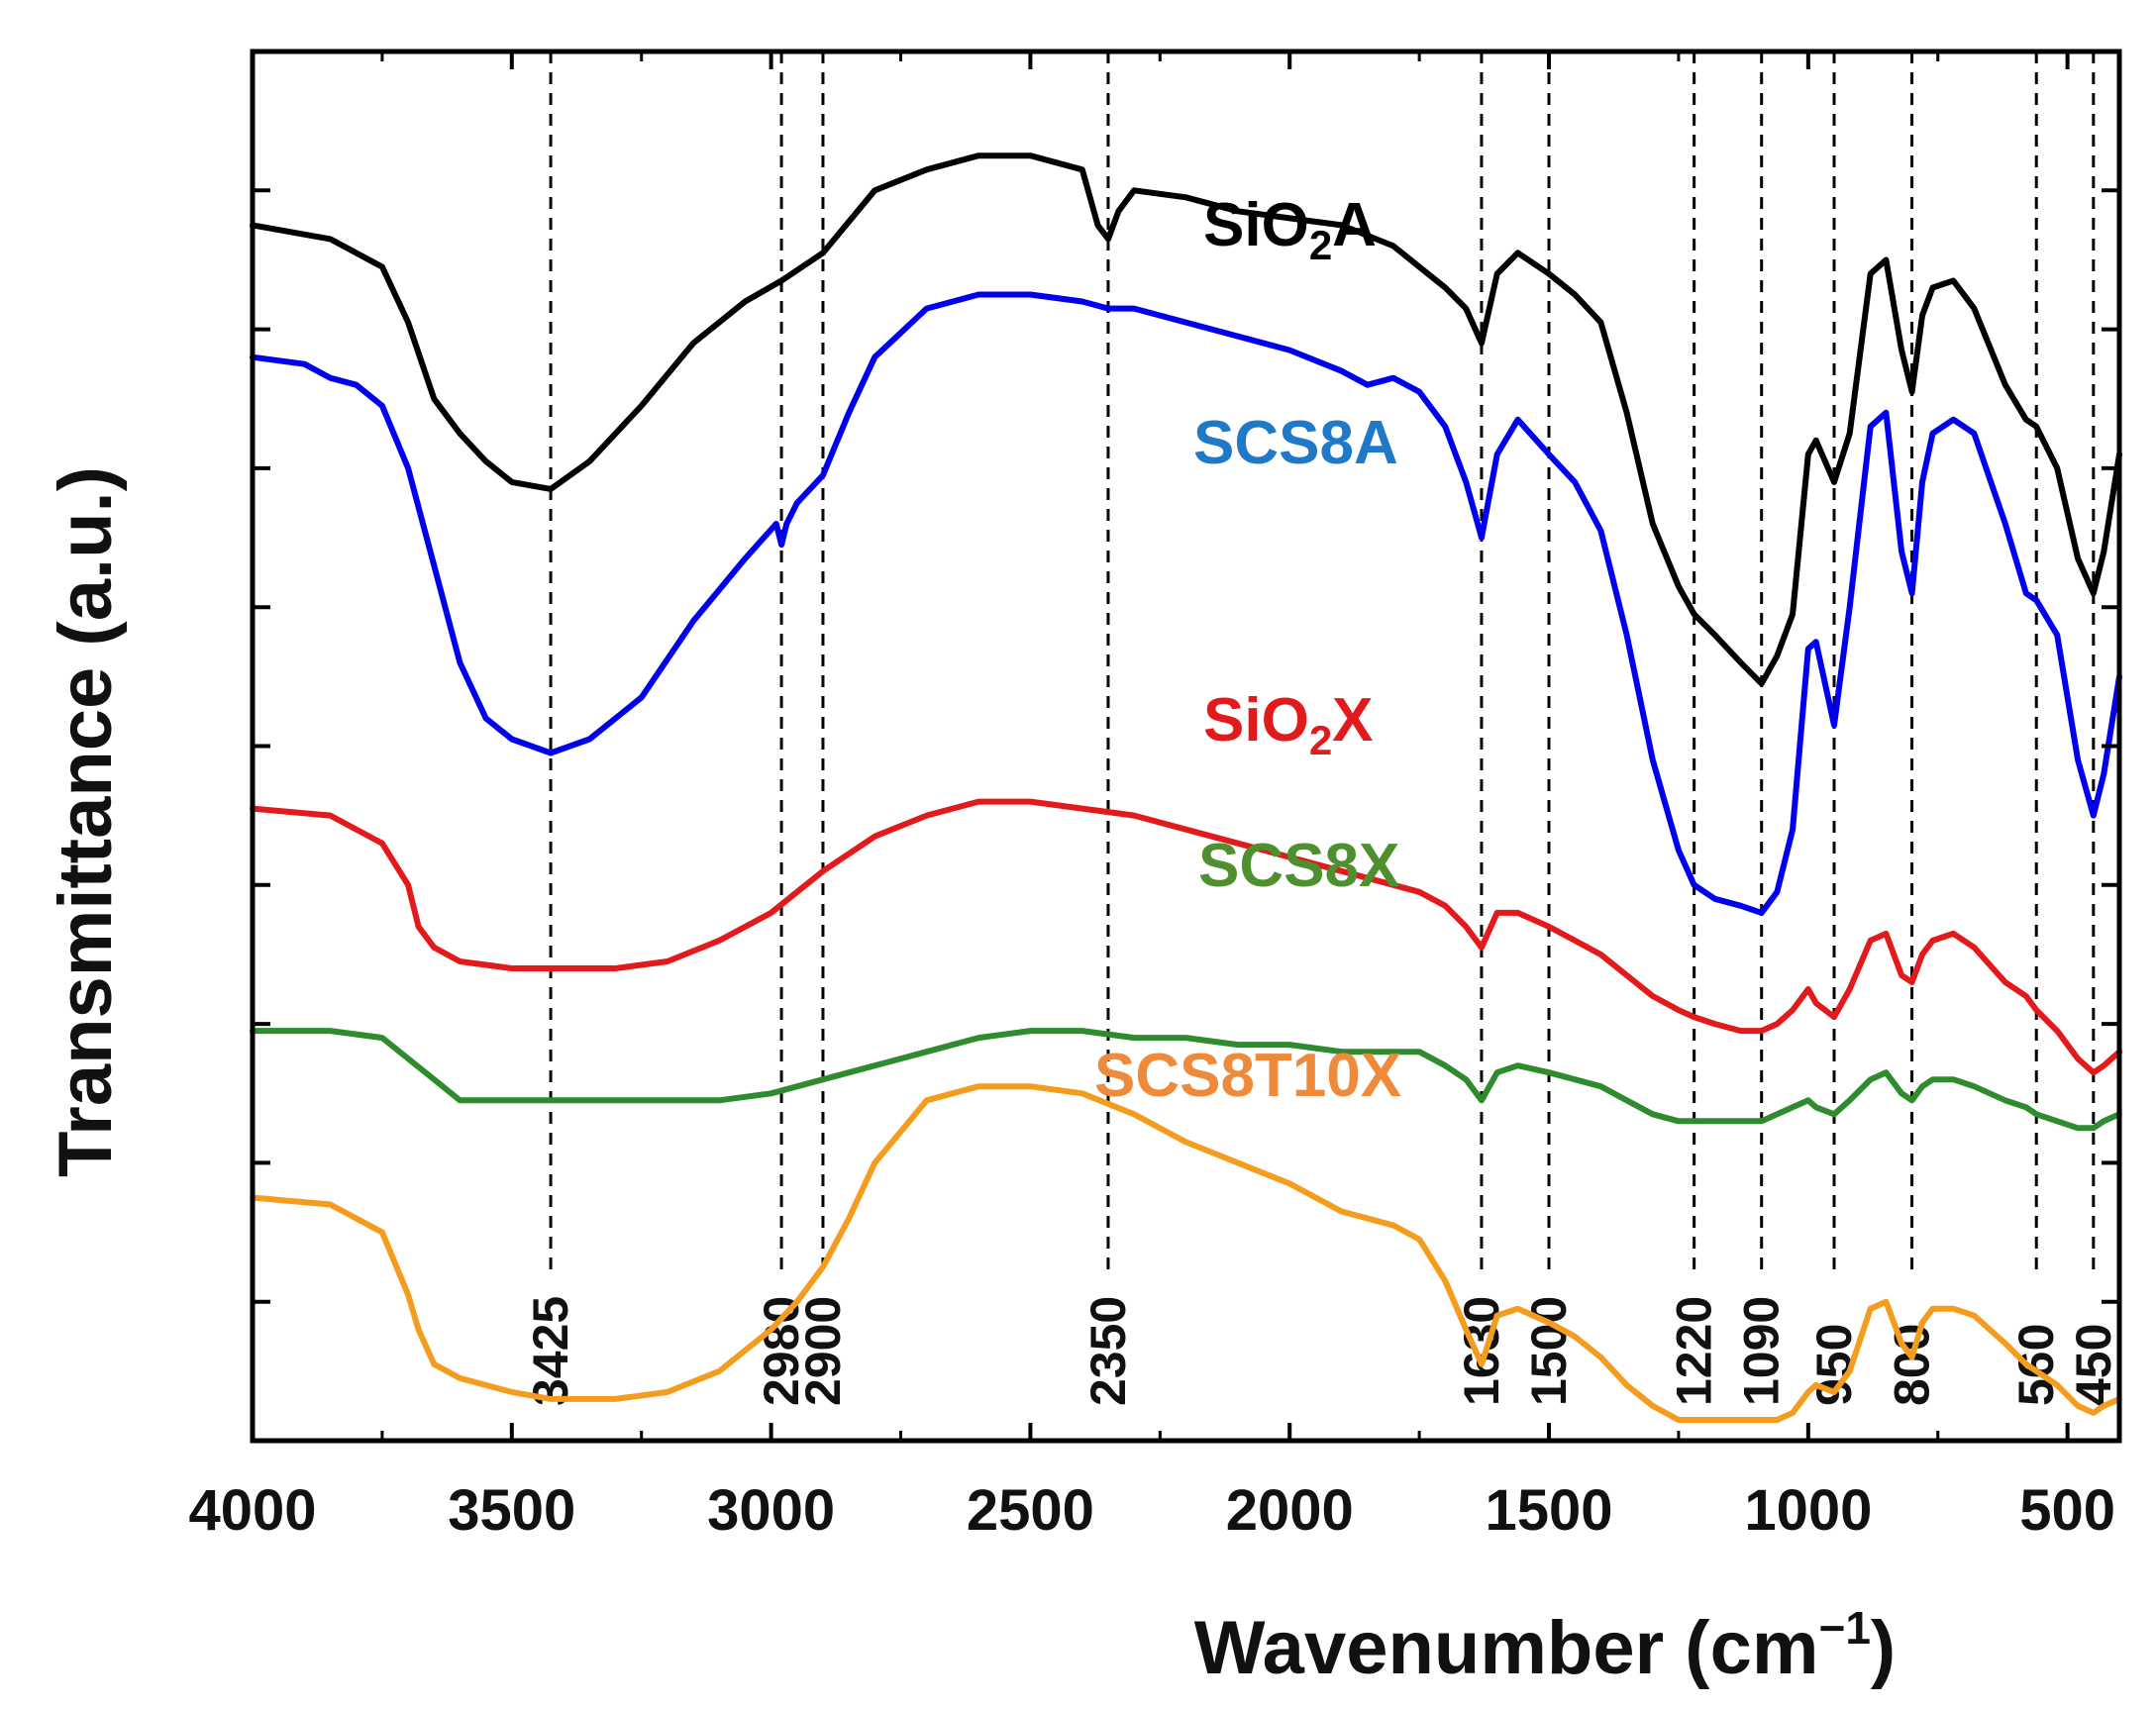 Image resolution: width=2156 pixels, height=1709 pixels. Describe the element at coordinates (2094, 1365) in the screenshot. I see `reference-label-450: 450` at that location.